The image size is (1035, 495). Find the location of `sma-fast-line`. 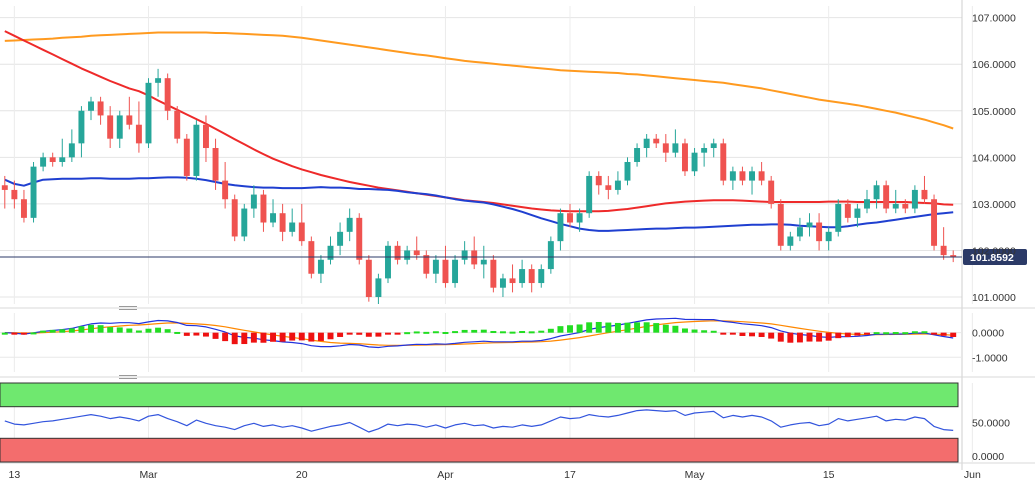

sma-fast-line is located at coordinates (479, 204).